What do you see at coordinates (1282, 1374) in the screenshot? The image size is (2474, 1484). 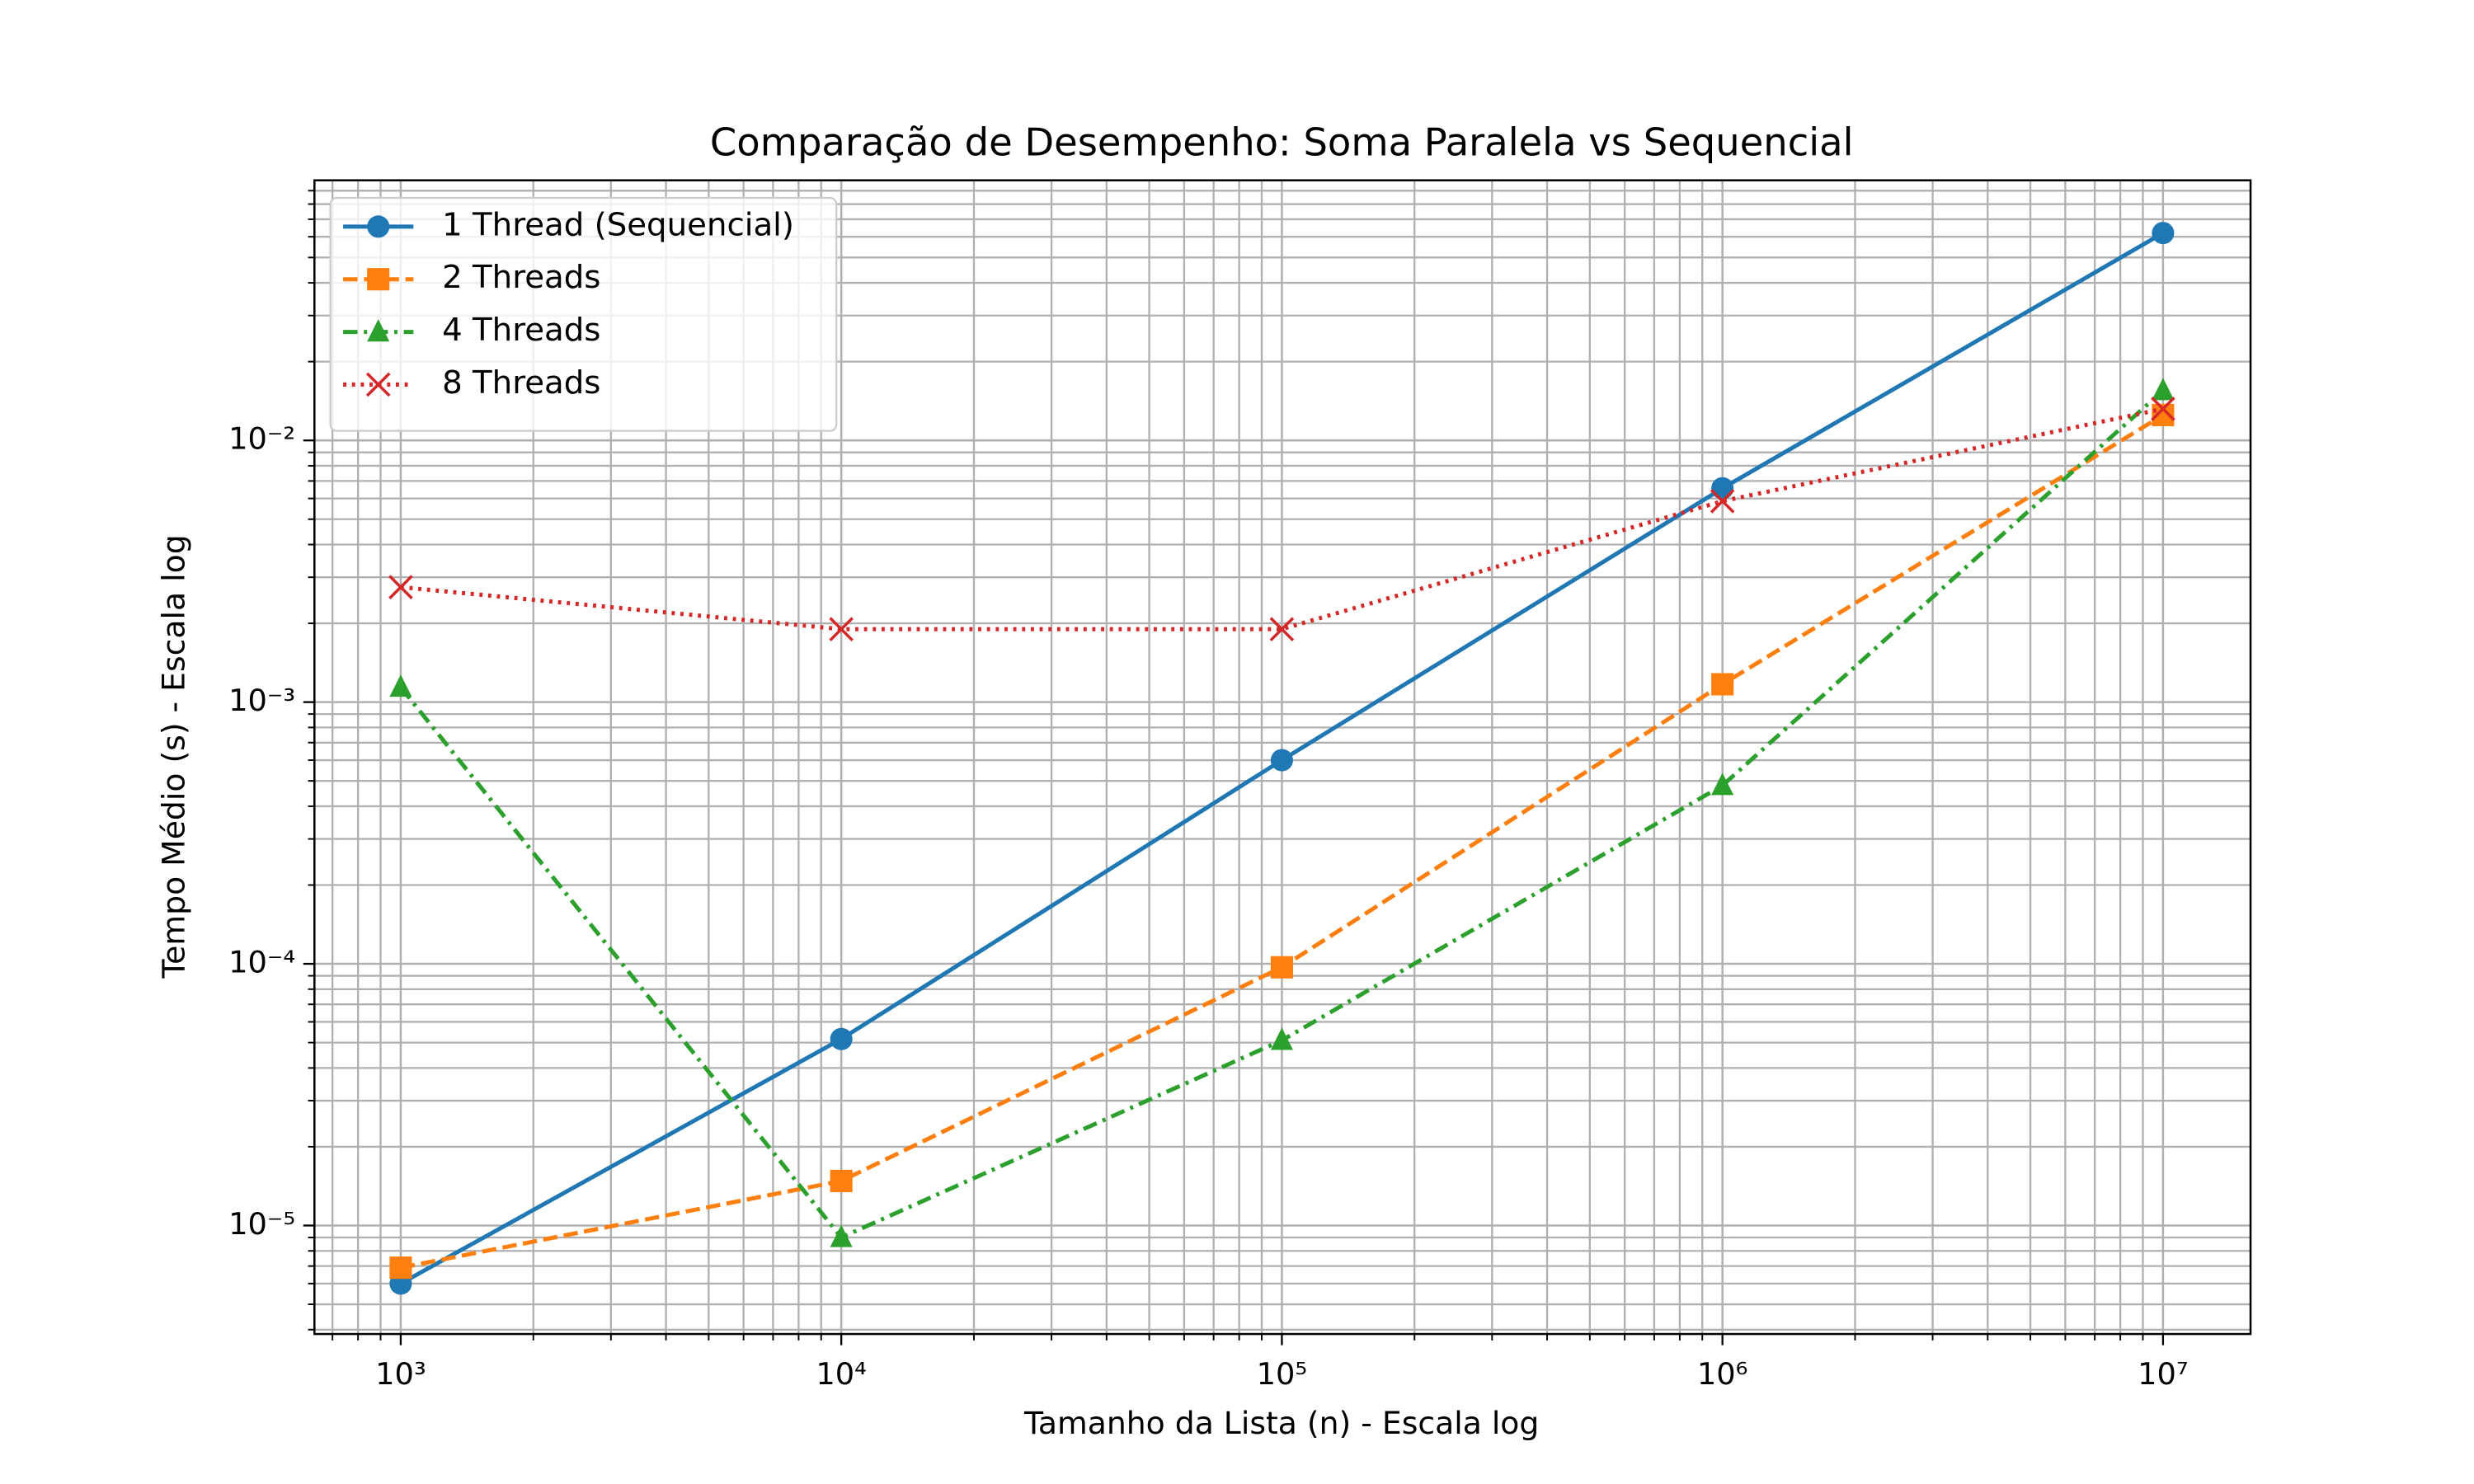 I see `x-tick-label: 10⁵` at bounding box center [1282, 1374].